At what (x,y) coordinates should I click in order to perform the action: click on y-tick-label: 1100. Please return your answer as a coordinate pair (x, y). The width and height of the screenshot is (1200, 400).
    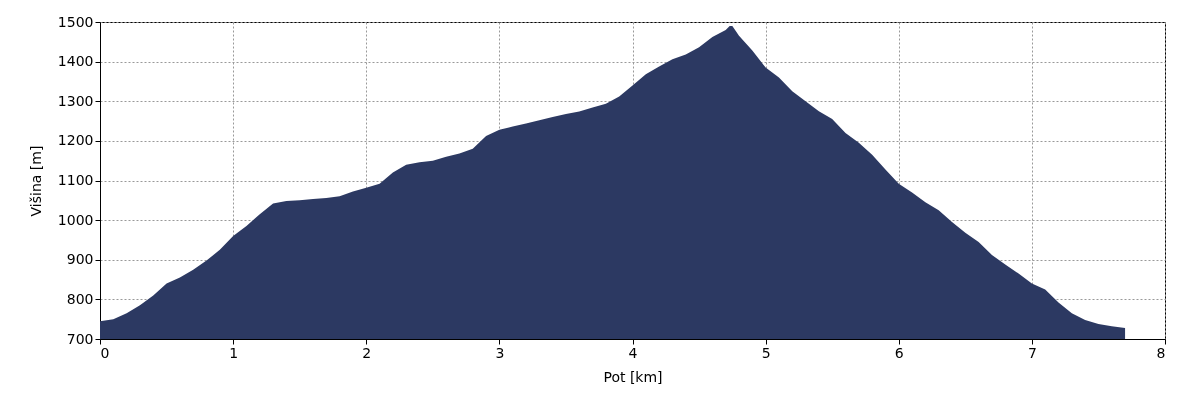
    Looking at the image, I should click on (75, 180).